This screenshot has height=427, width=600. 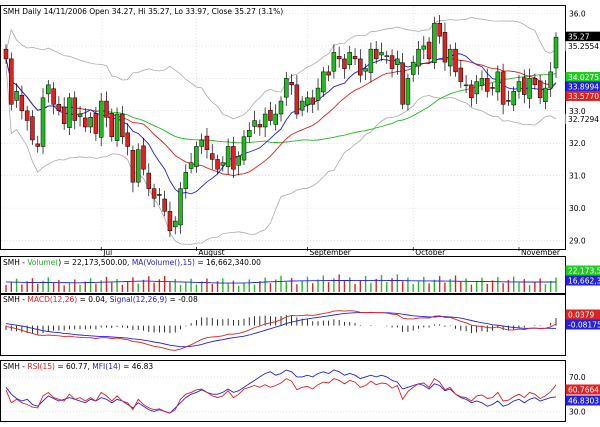 What do you see at coordinates (245, 11) in the screenshot?
I see `header-close: 35.27` at bounding box center [245, 11].